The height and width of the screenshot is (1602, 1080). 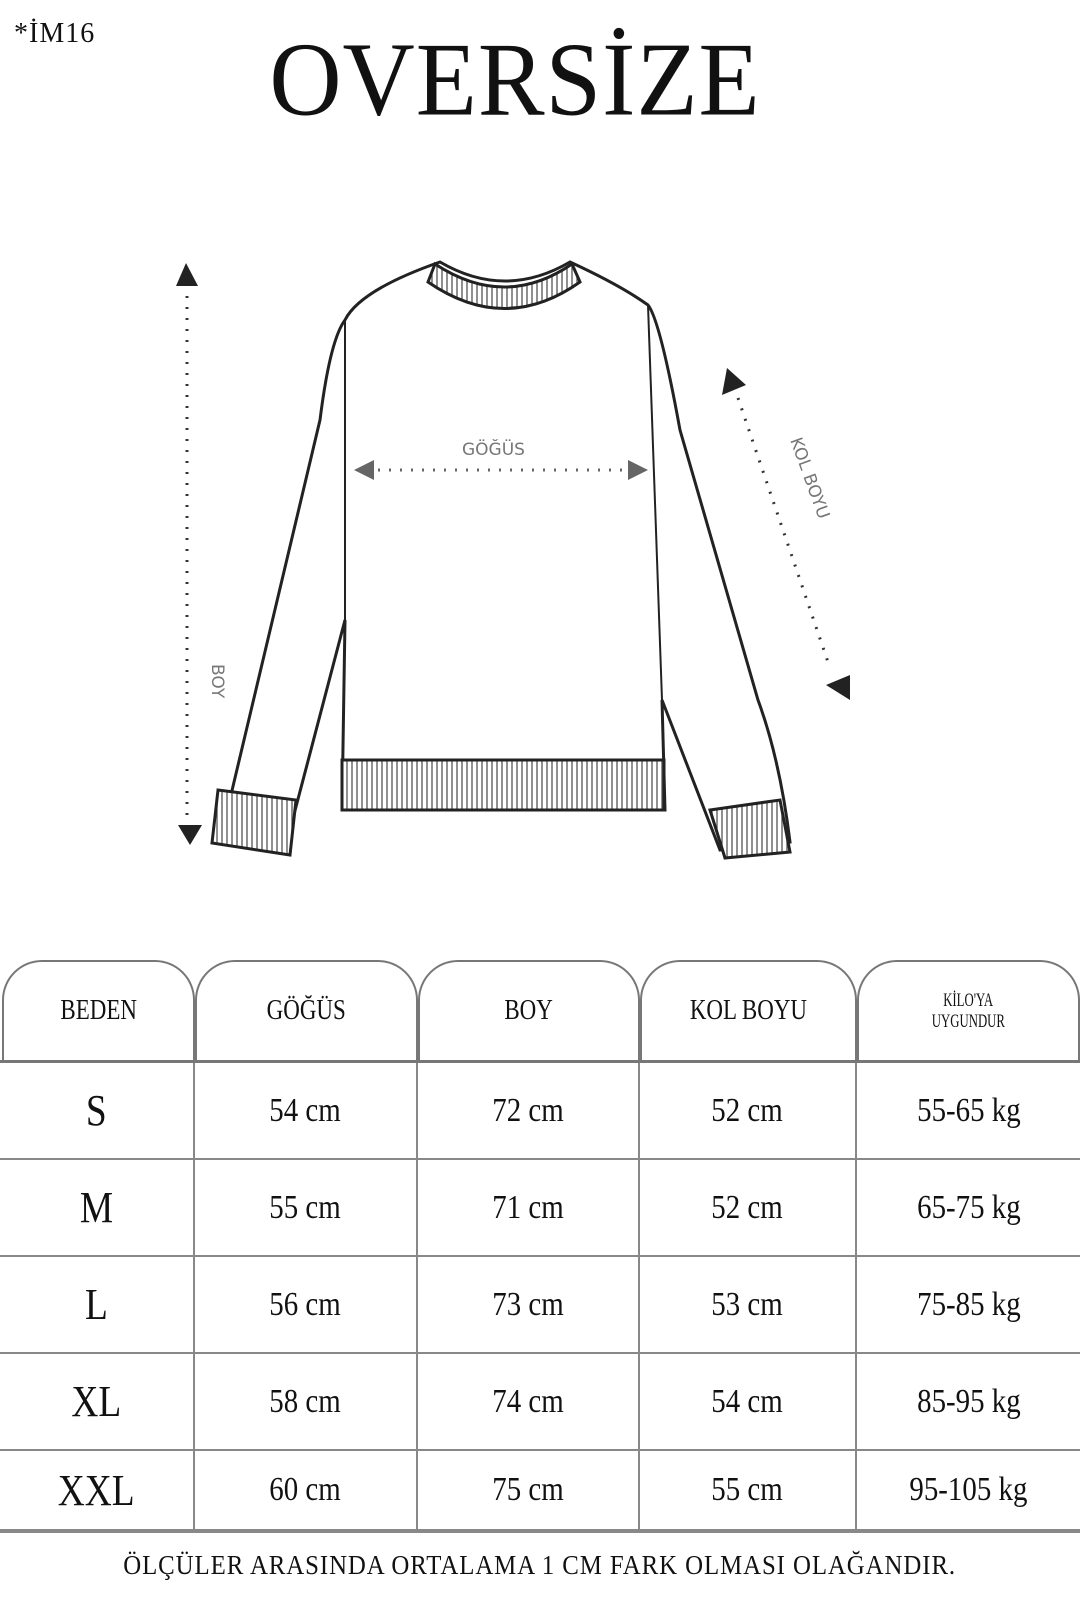 I want to click on cell-chest: 55 cm, so click(x=306, y=1207).